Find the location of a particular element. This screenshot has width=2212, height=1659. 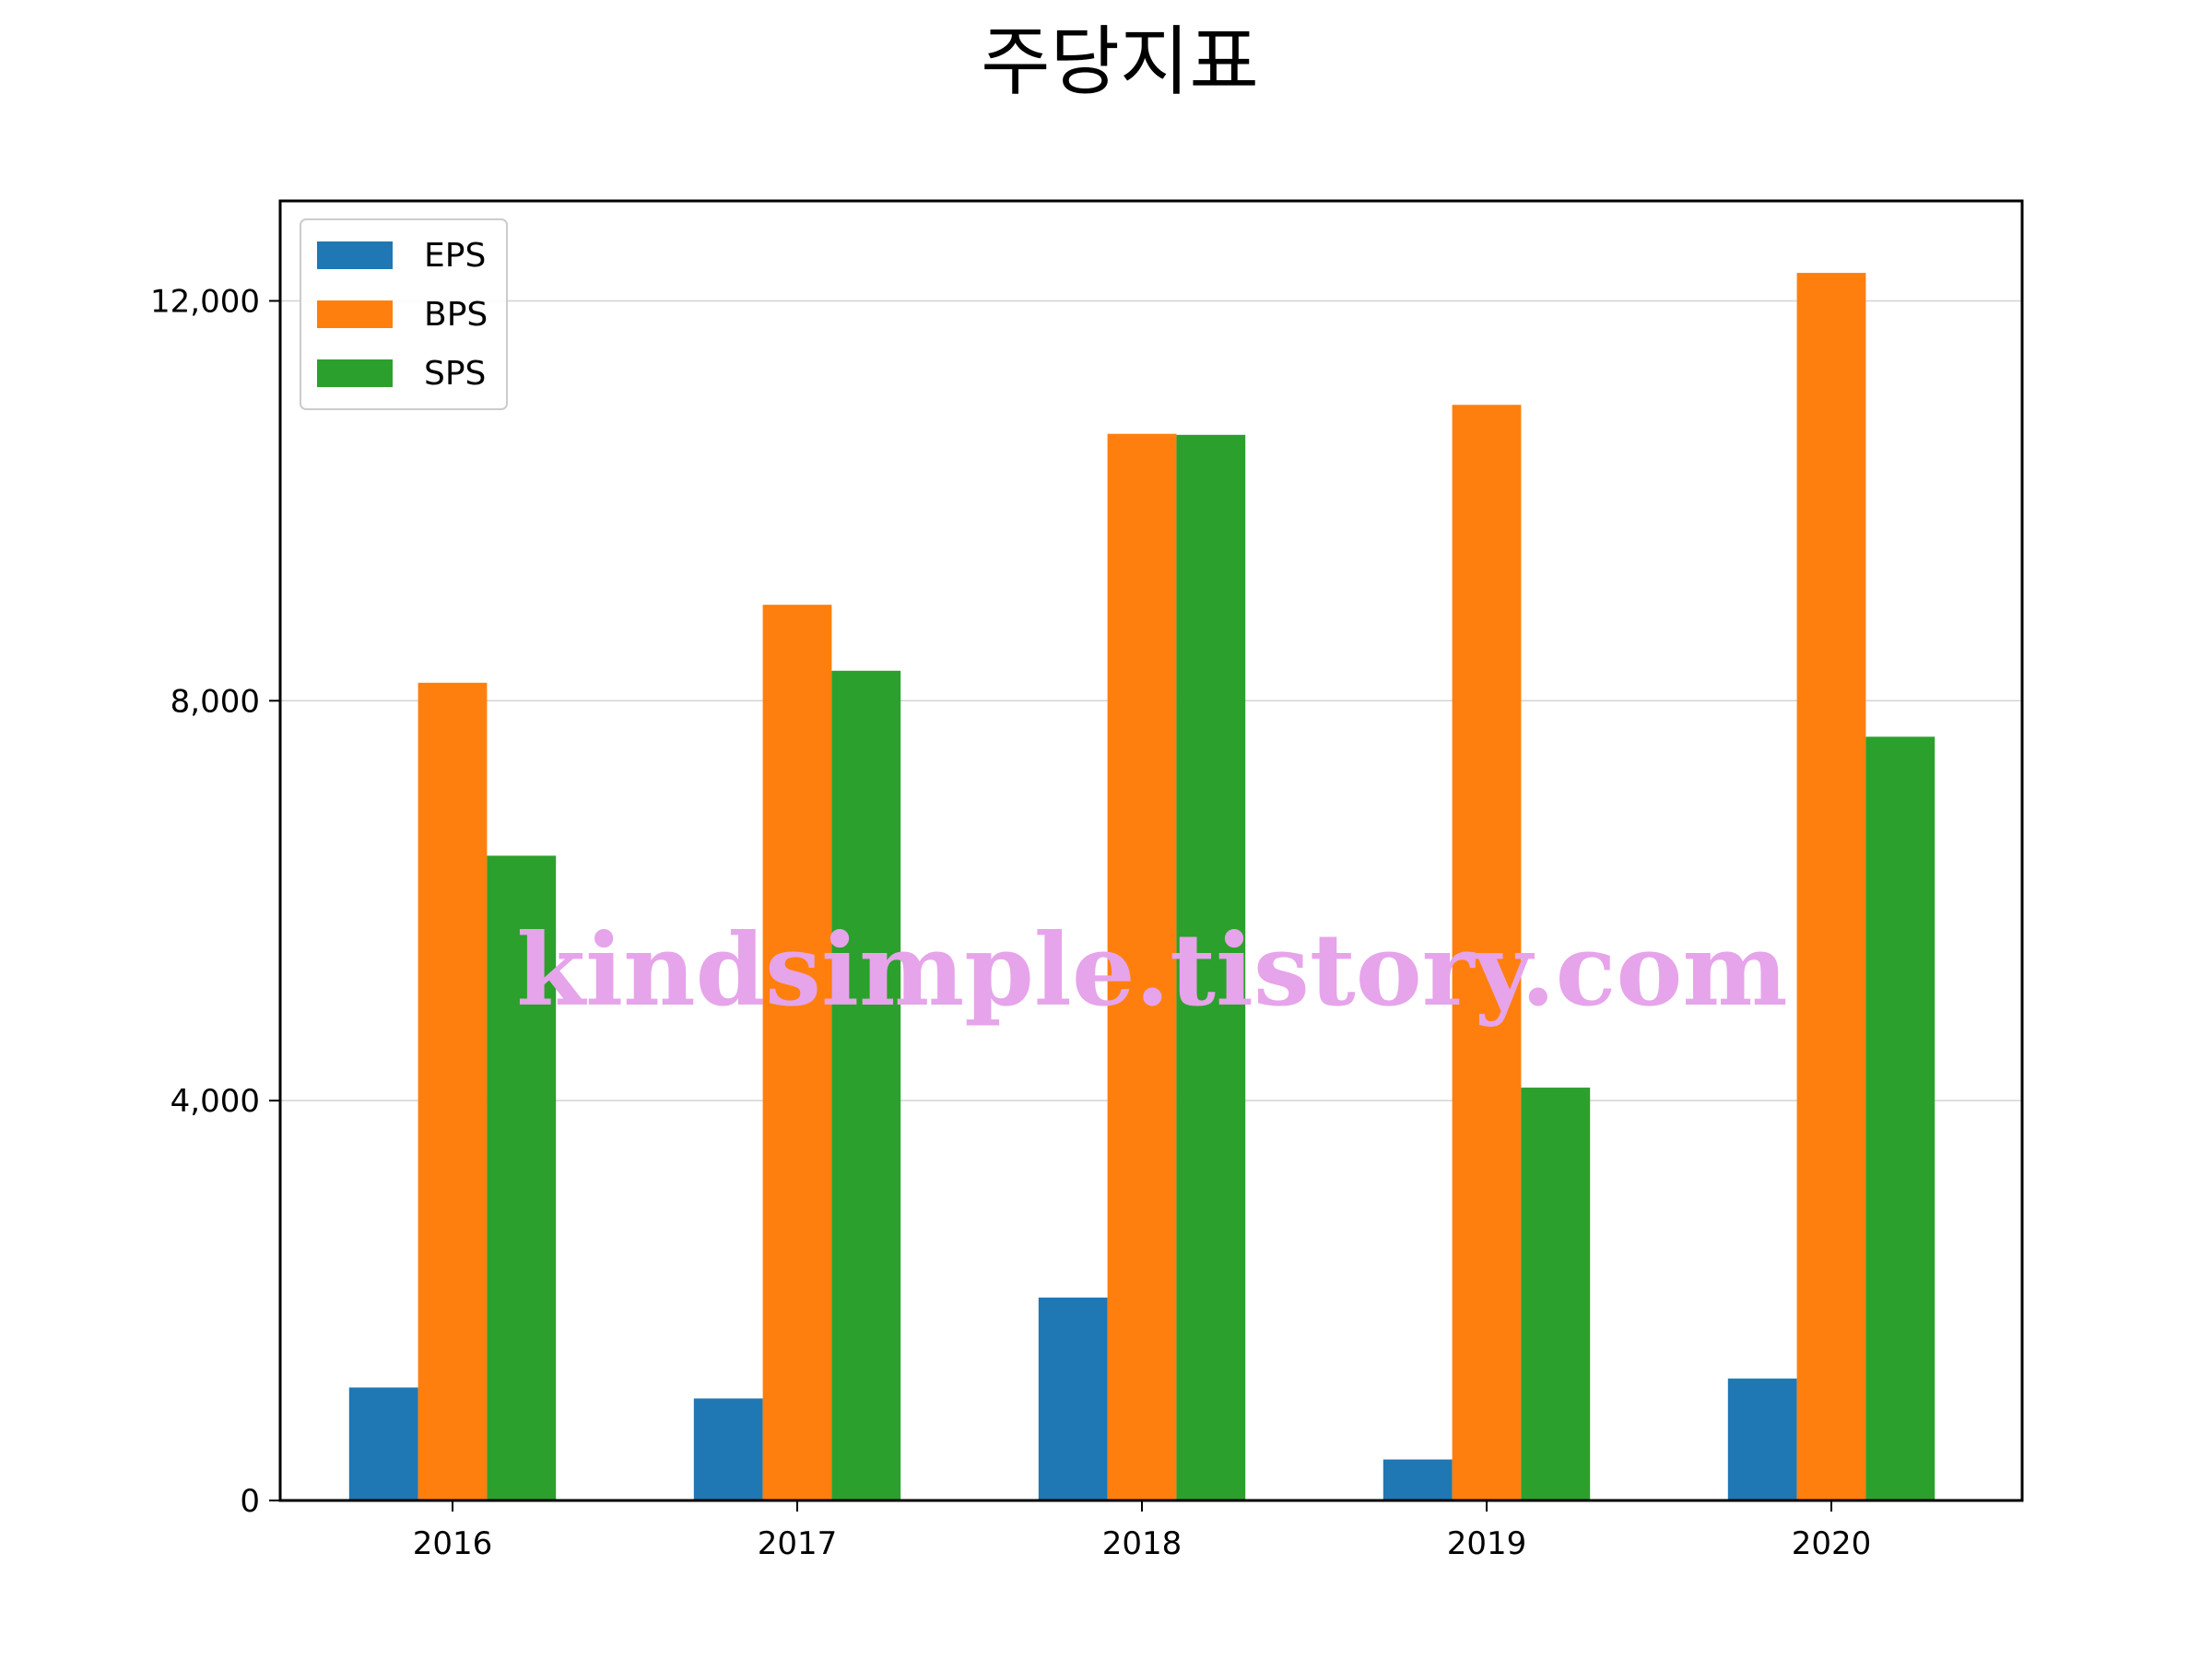

xtick-label-1: 2017 is located at coordinates (798, 1543).